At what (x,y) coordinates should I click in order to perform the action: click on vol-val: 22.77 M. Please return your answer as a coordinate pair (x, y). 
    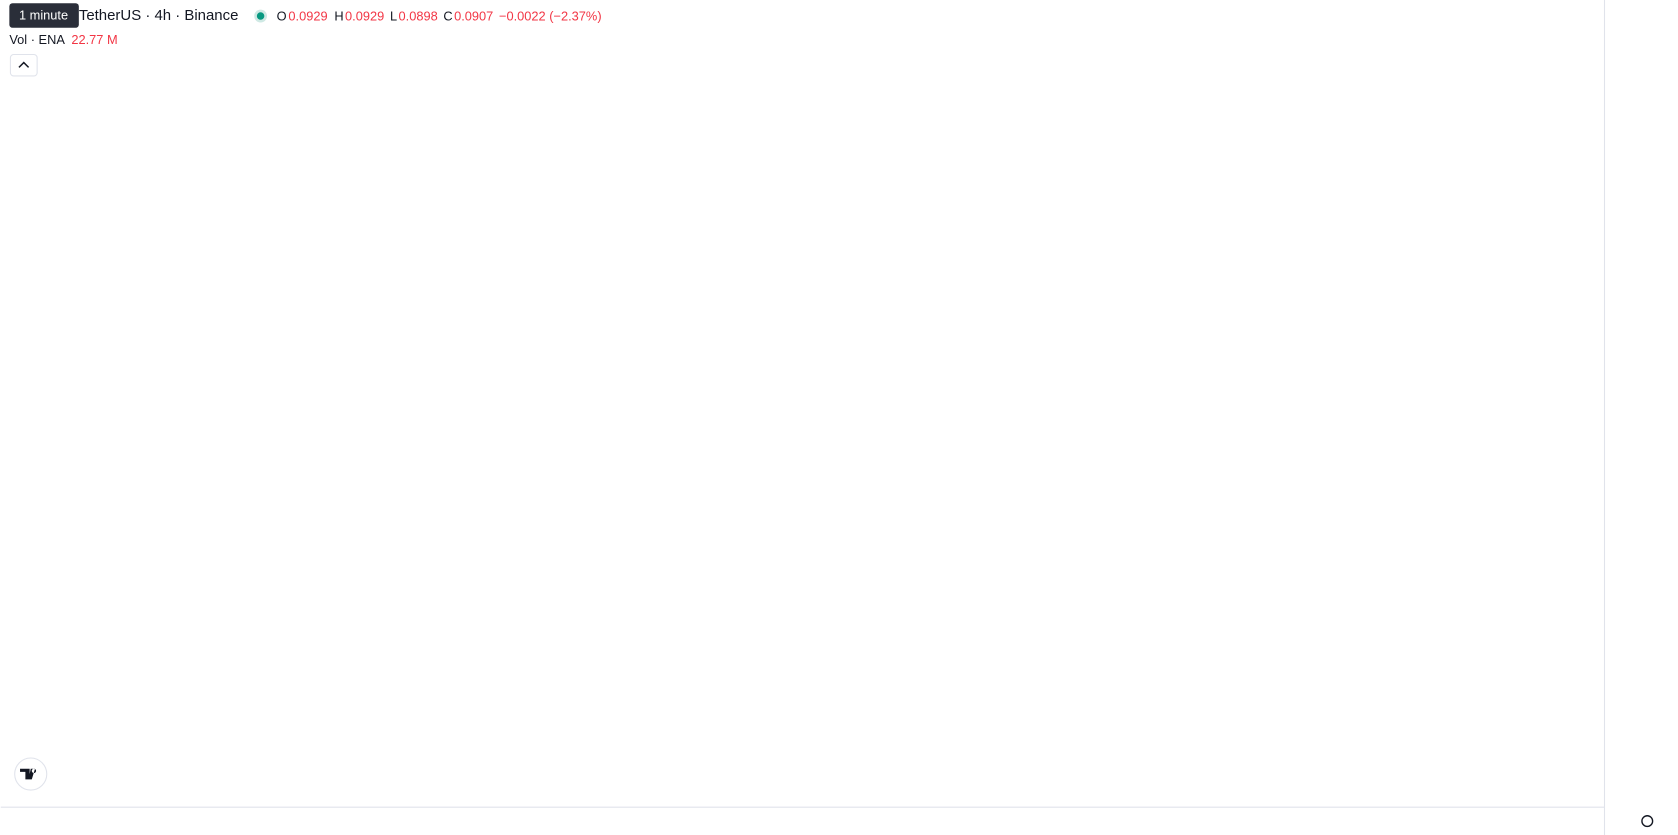
    Looking at the image, I should click on (94, 39).